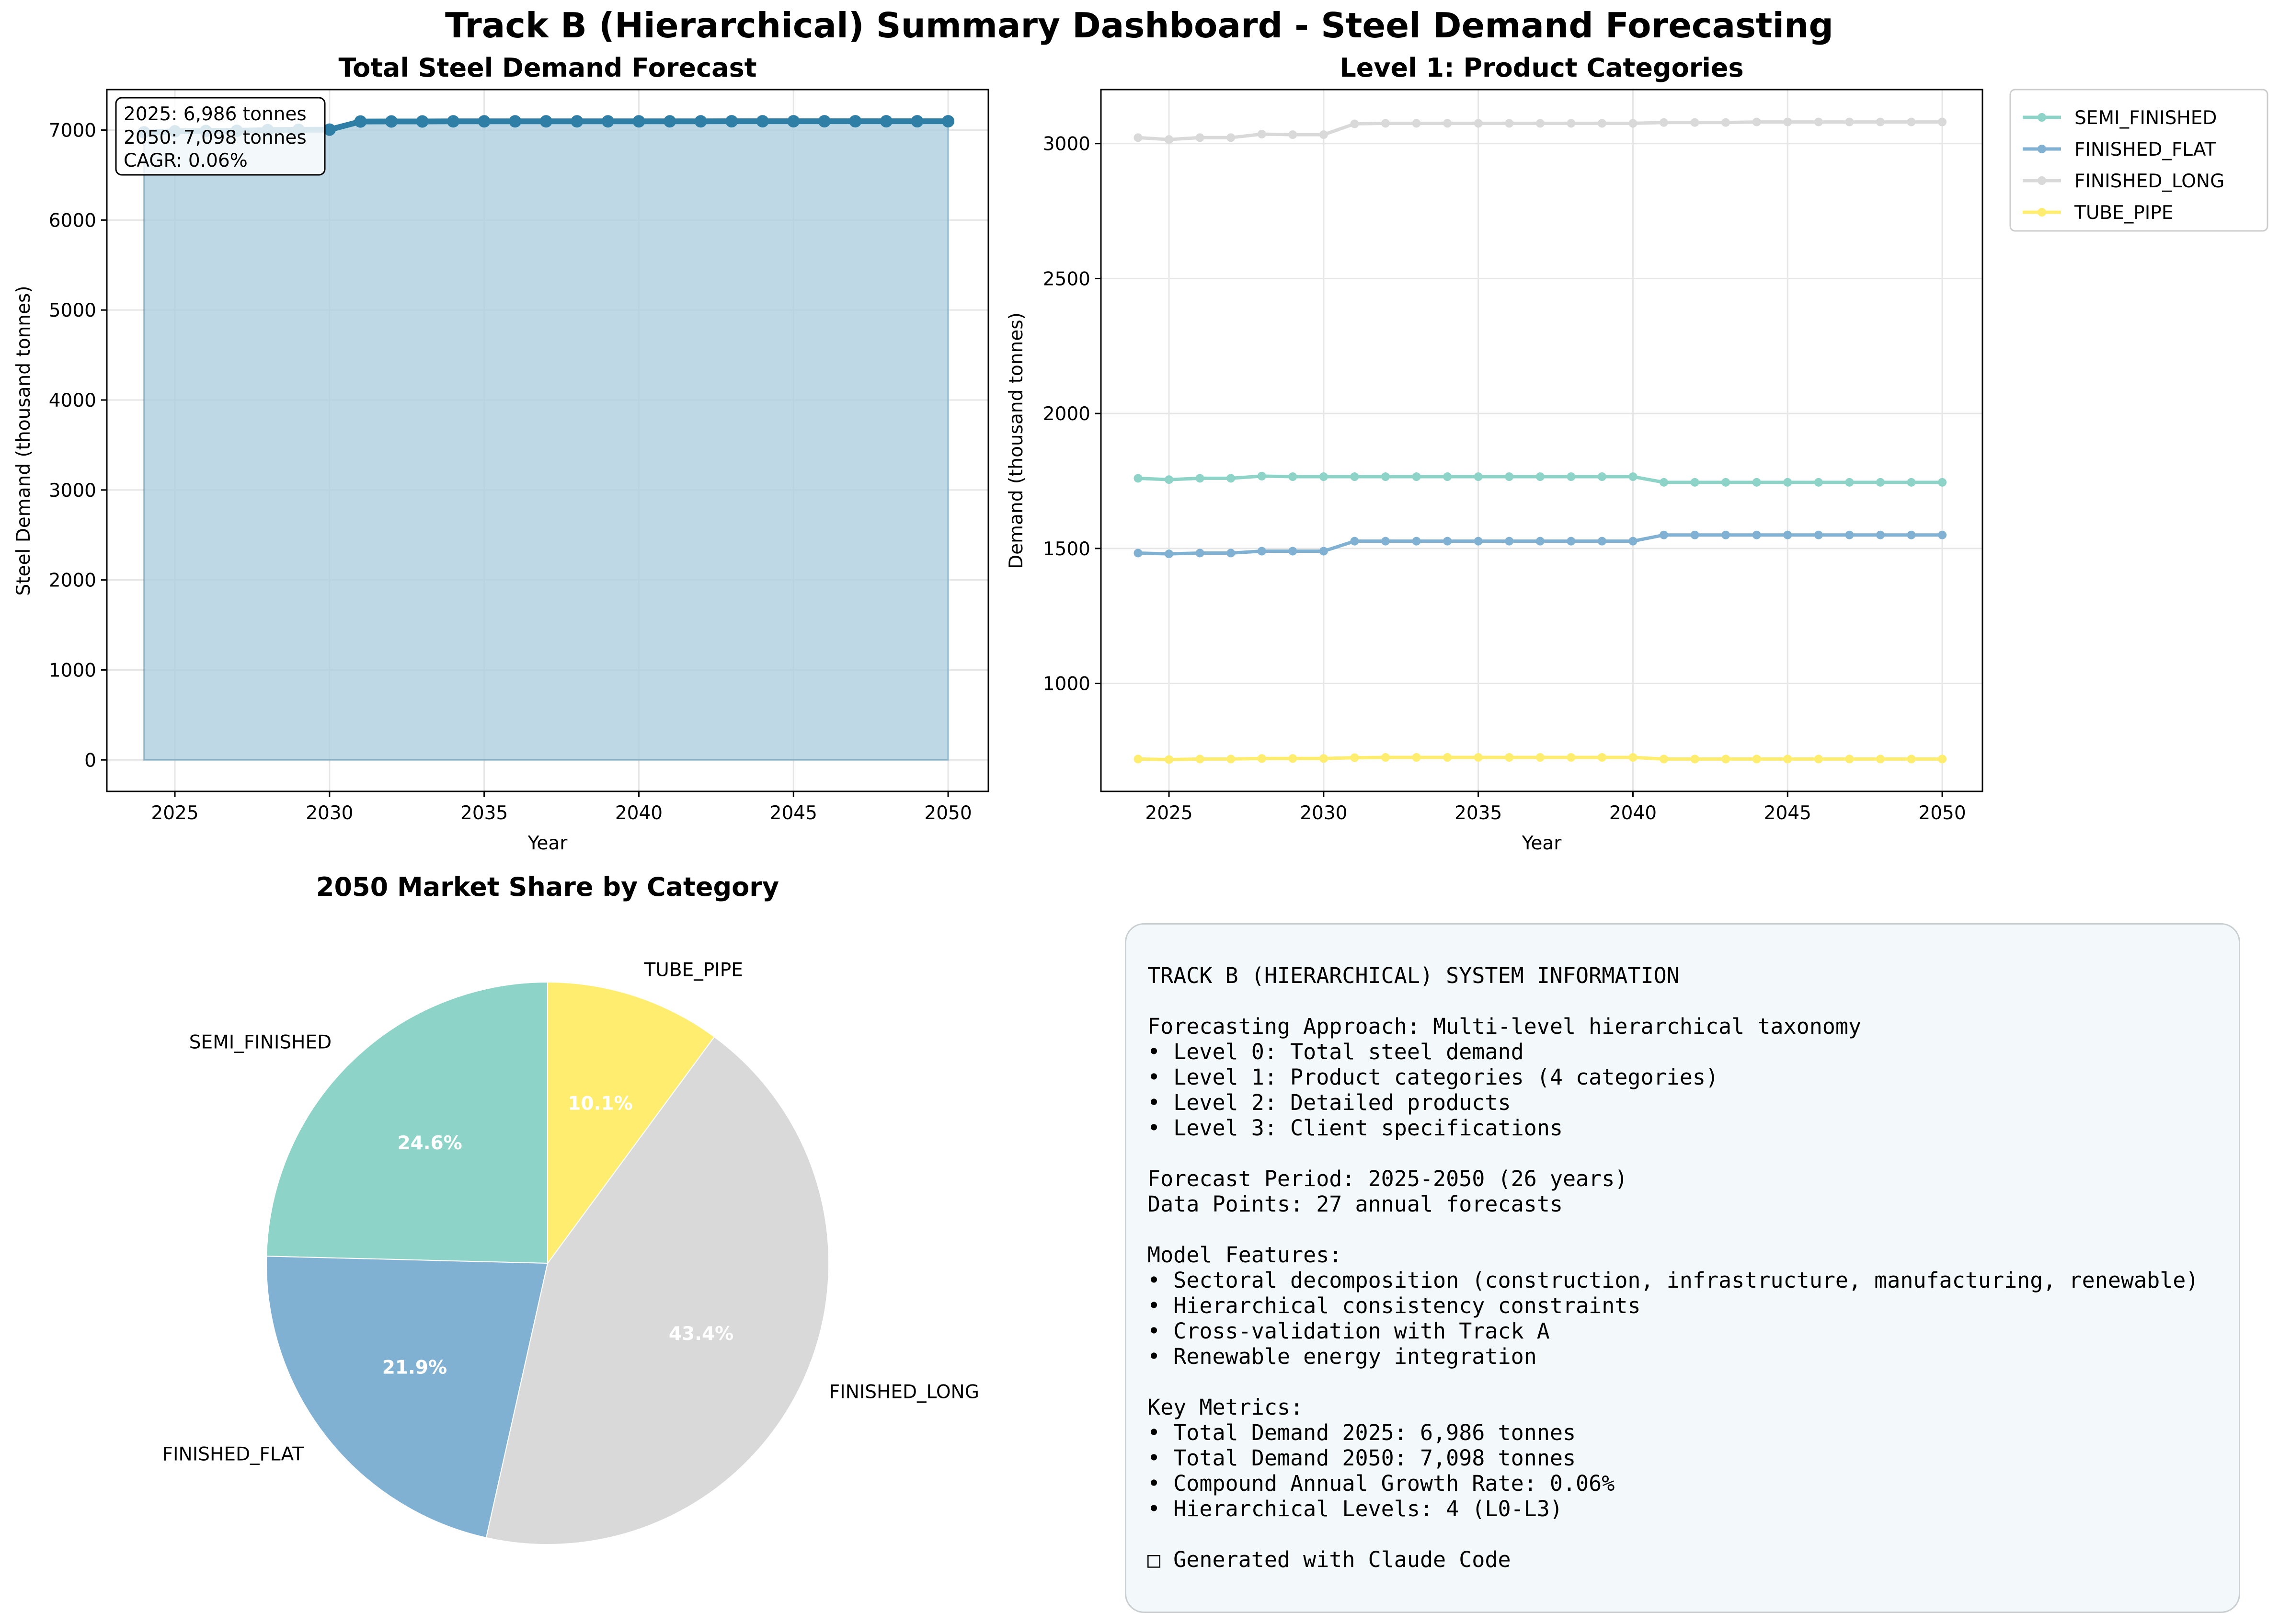 The image size is (2279, 1624). What do you see at coordinates (215, 114) in the screenshot?
I see `annotation-line-2025: 2025: 6,986 tonnes` at bounding box center [215, 114].